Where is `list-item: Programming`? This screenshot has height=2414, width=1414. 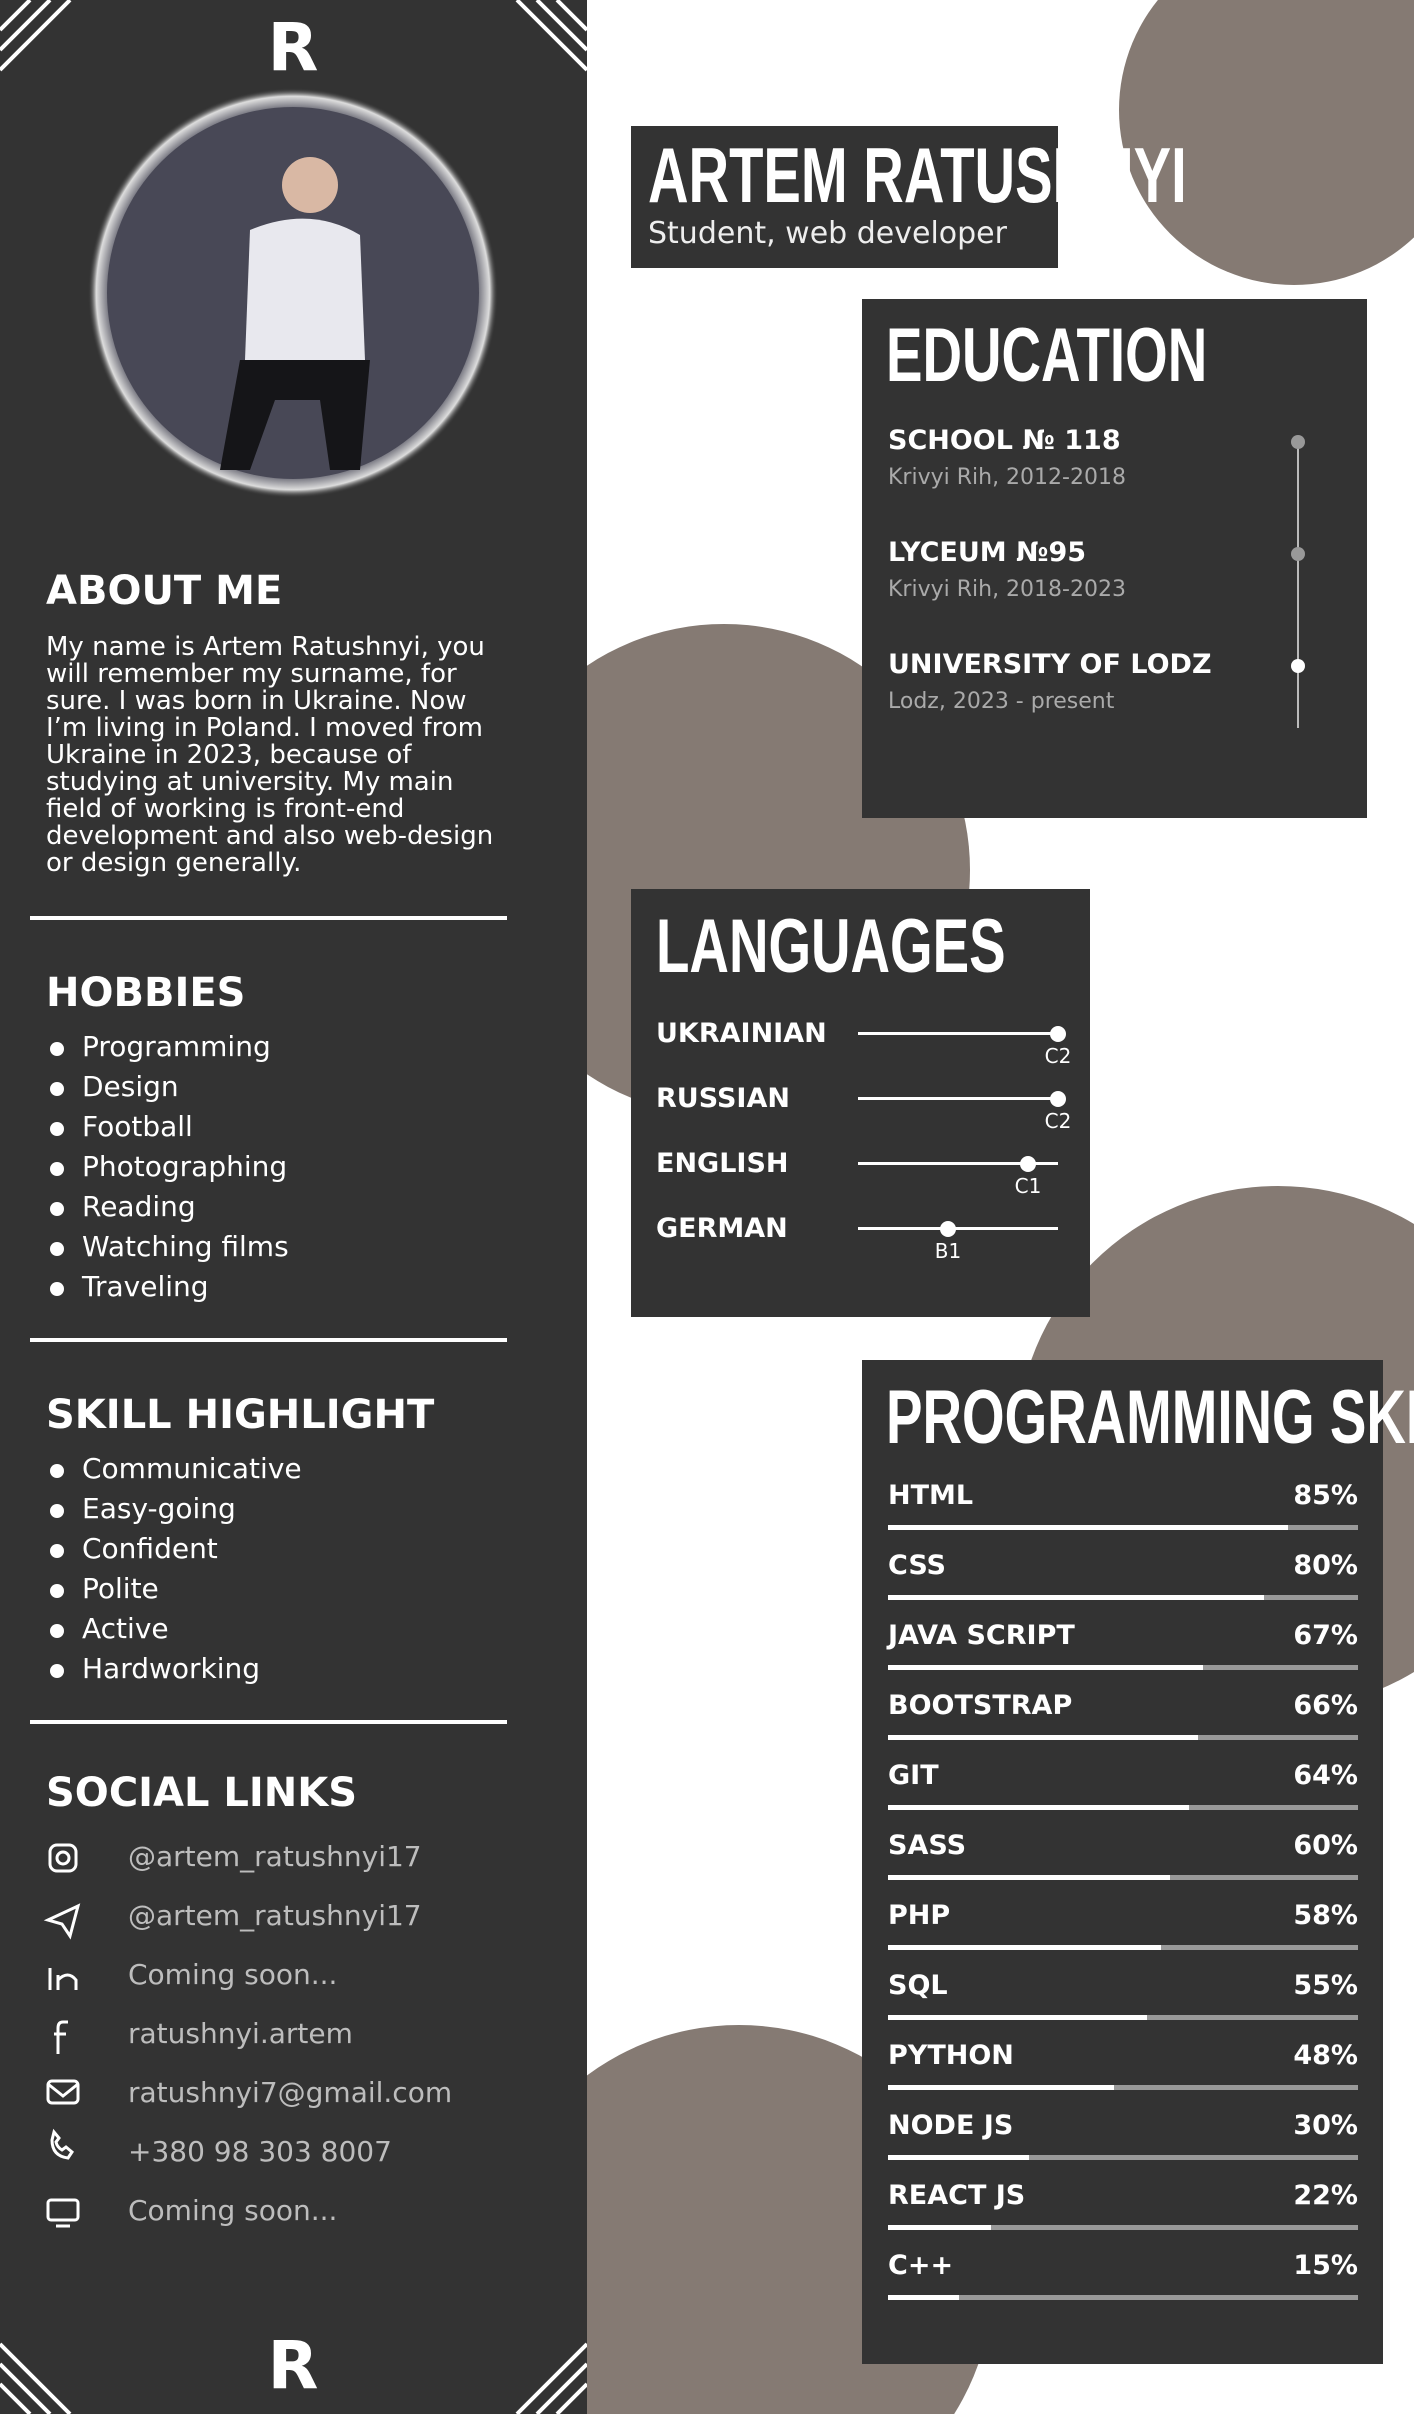
list-item: Programming is located at coordinates (176, 1046).